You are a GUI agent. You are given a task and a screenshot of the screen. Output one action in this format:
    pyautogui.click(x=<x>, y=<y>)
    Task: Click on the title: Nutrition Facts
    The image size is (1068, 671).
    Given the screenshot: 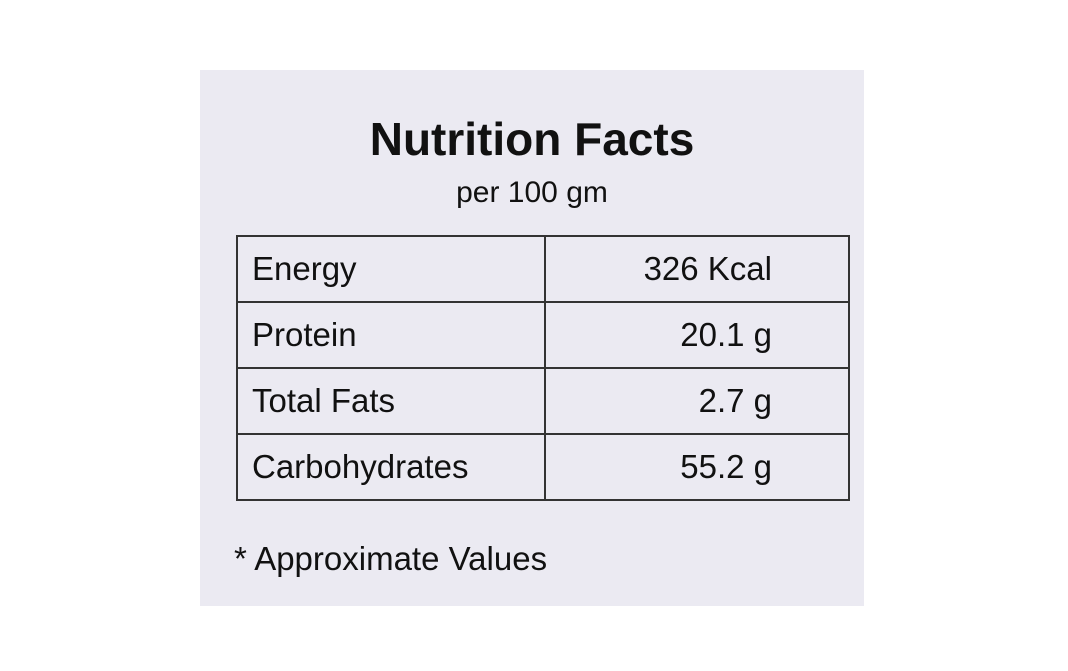 What is the action you would take?
    pyautogui.click(x=532, y=139)
    